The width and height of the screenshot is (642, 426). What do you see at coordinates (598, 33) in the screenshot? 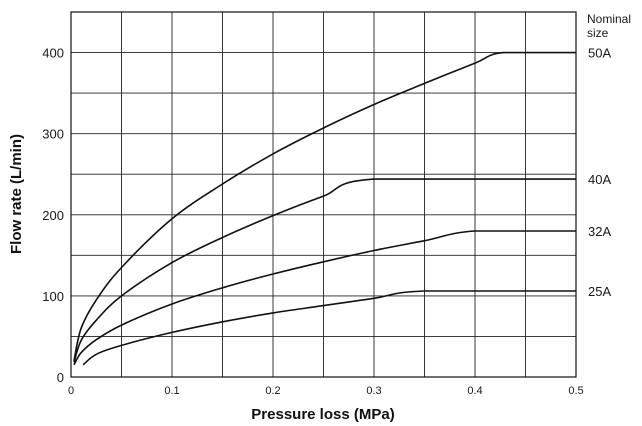
I see `legend-title-line2: size` at bounding box center [598, 33].